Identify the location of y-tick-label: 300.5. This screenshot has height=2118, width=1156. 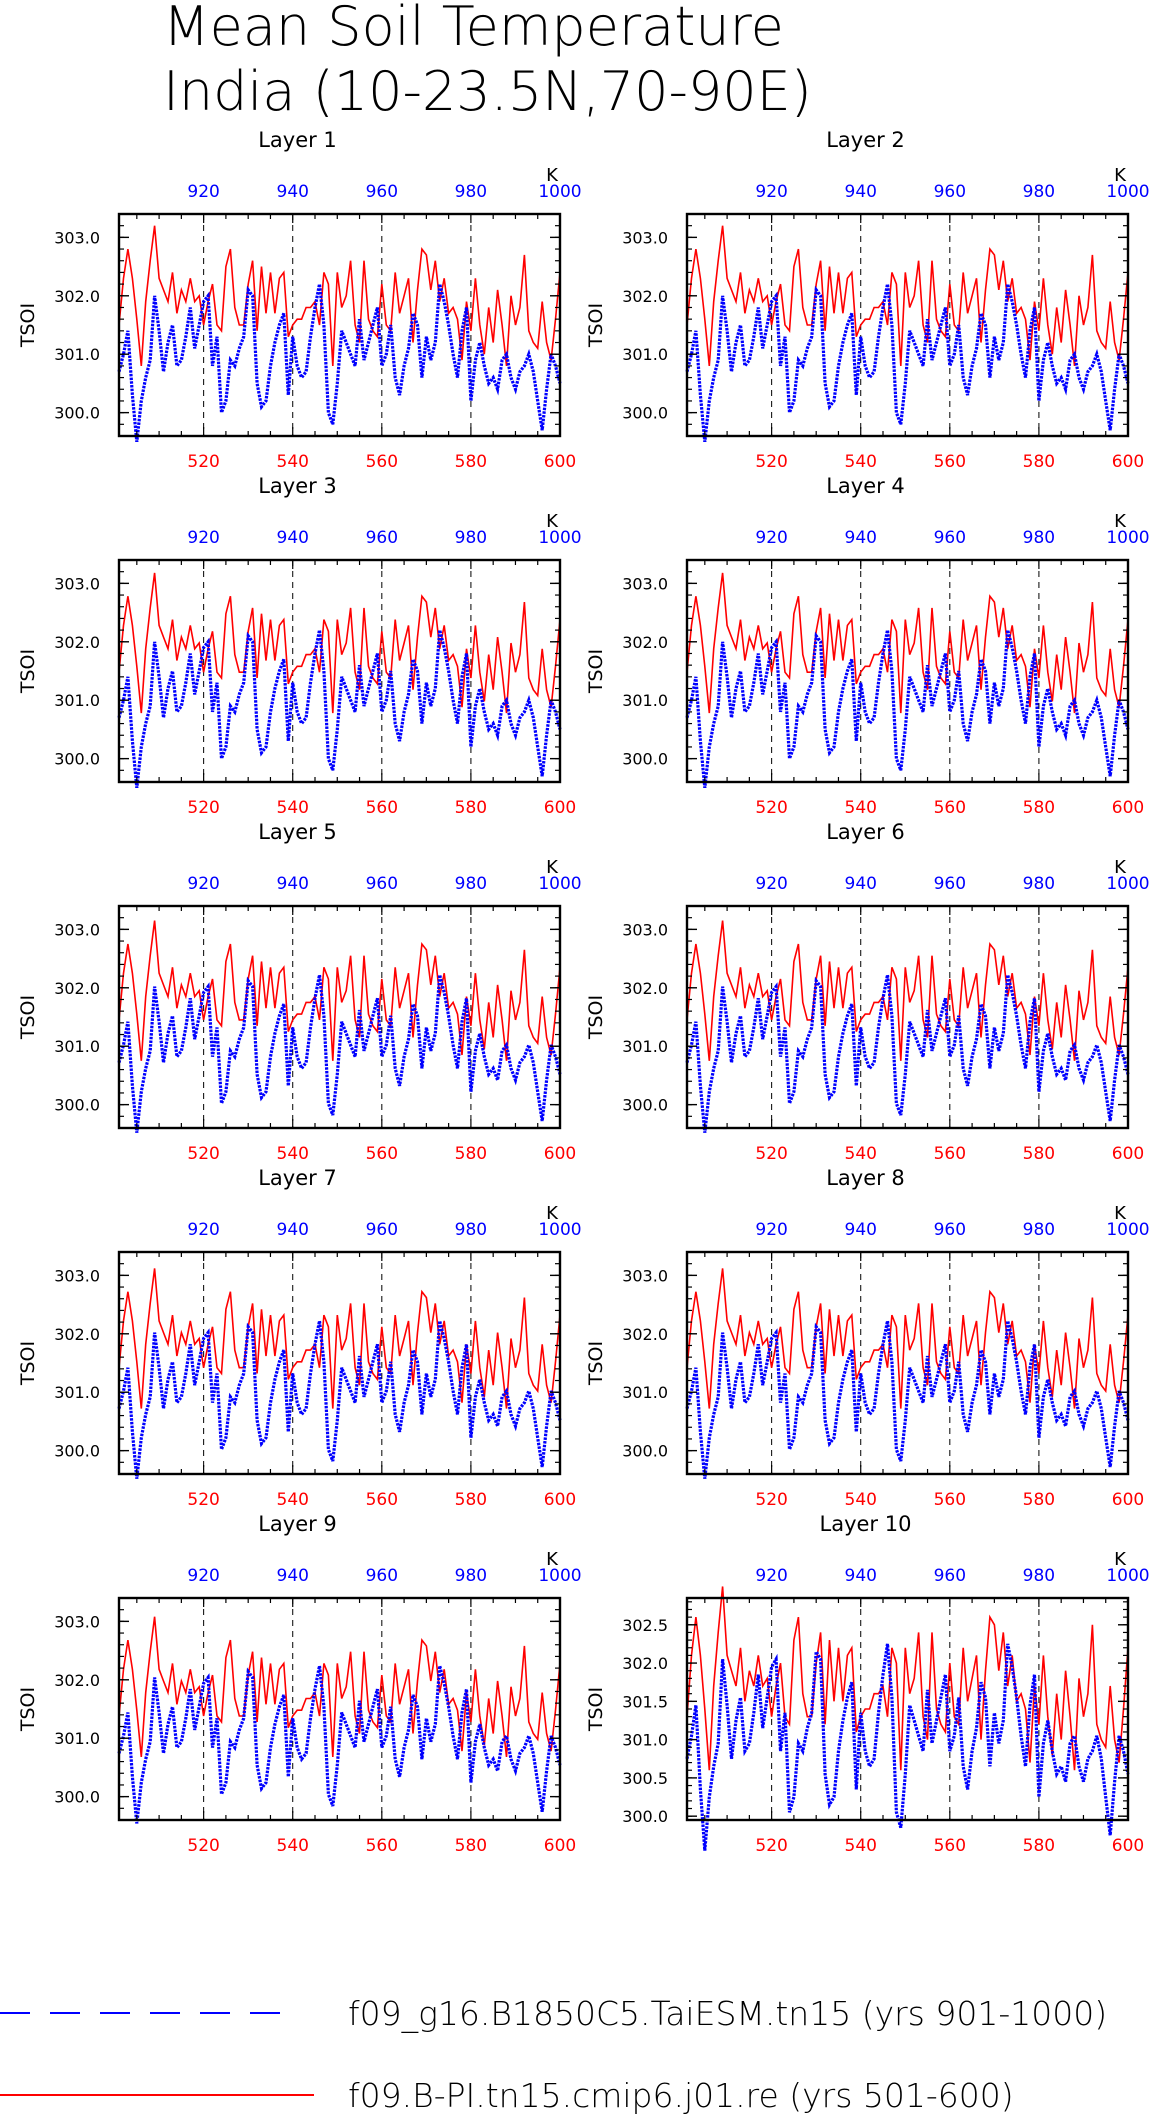
(645, 1778).